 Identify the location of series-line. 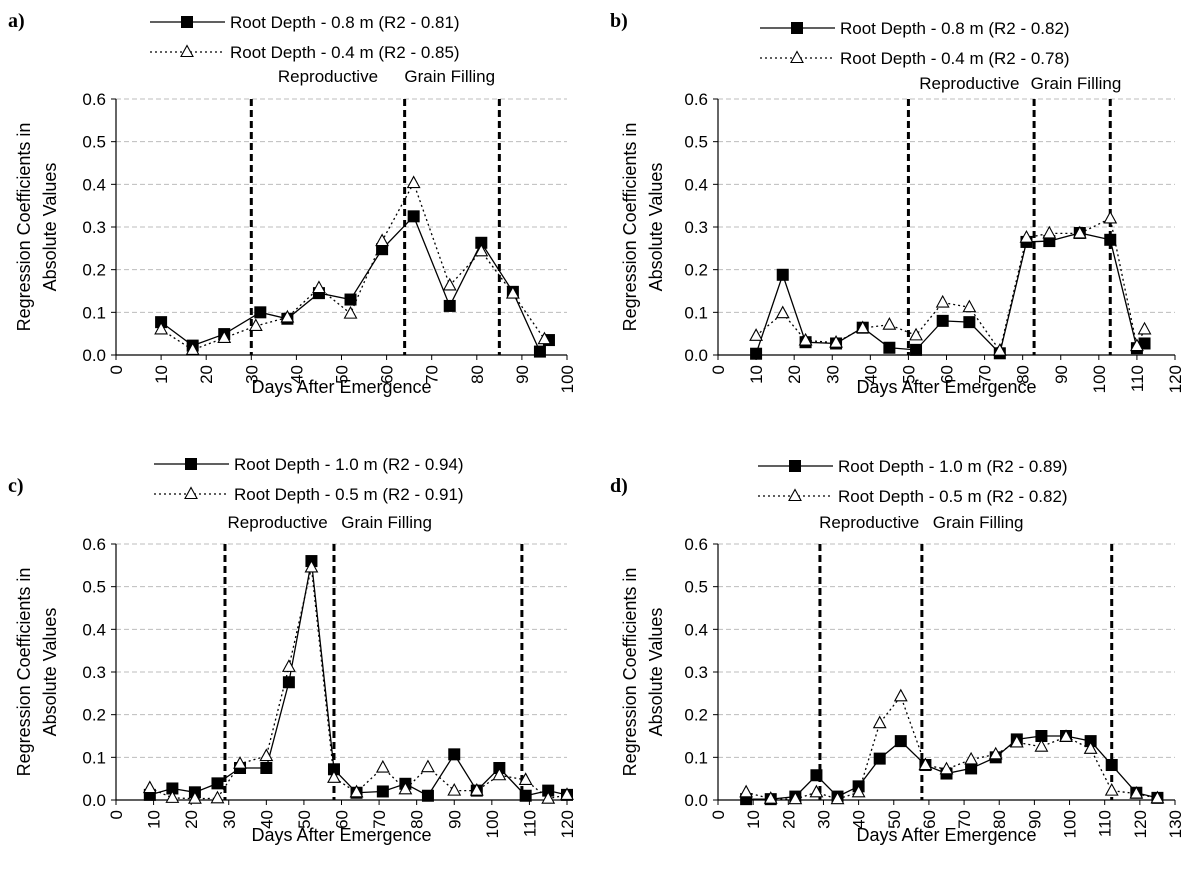
(352, 266).